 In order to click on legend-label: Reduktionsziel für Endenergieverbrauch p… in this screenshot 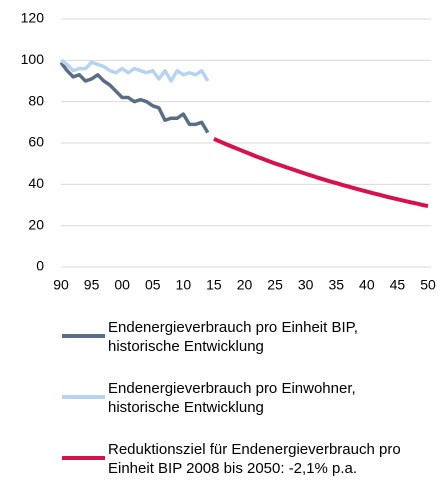, I will do `click(254, 459)`.